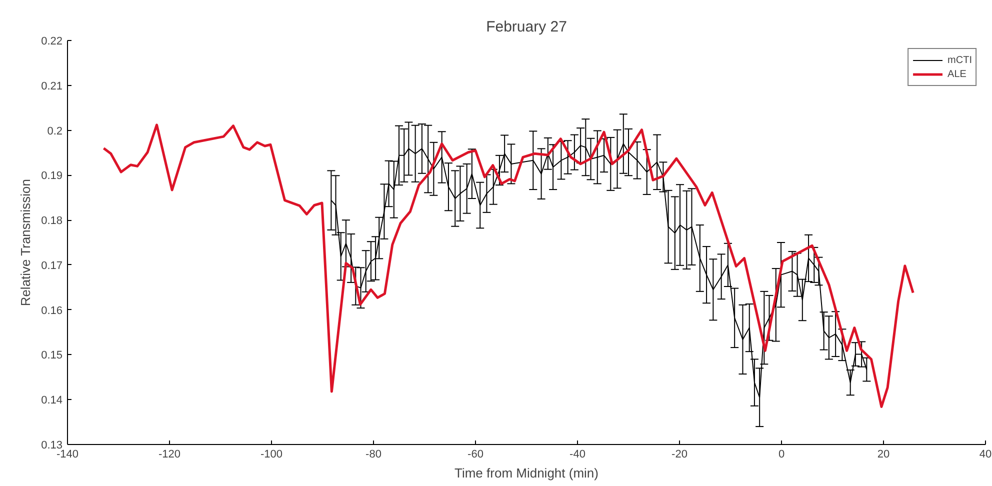  Describe the element at coordinates (476, 454) in the screenshot. I see `x-tick-label: -60` at that location.